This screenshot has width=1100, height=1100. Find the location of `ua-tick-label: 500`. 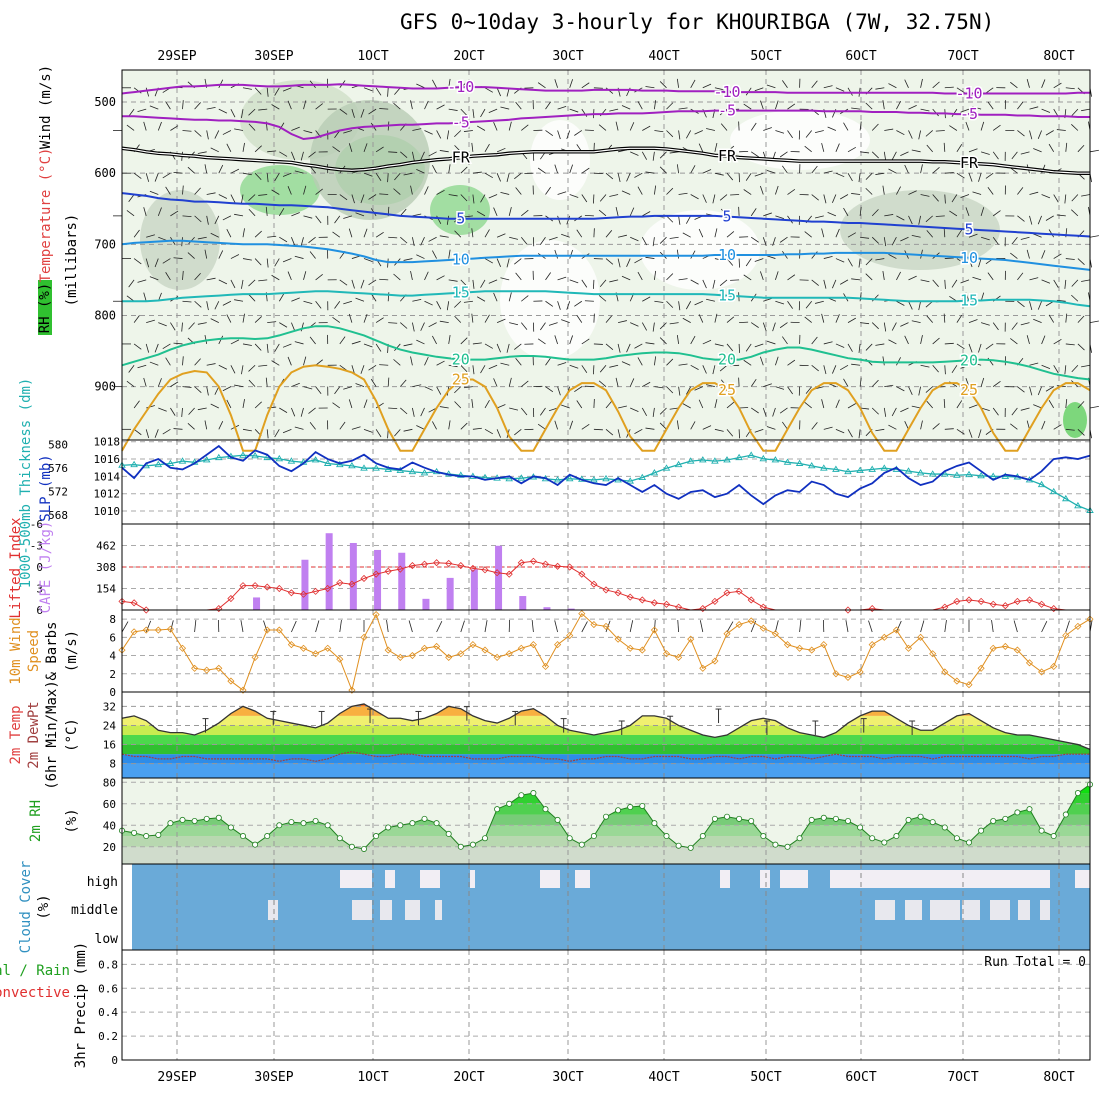

ua-tick-label: 500 is located at coordinates (105, 102).